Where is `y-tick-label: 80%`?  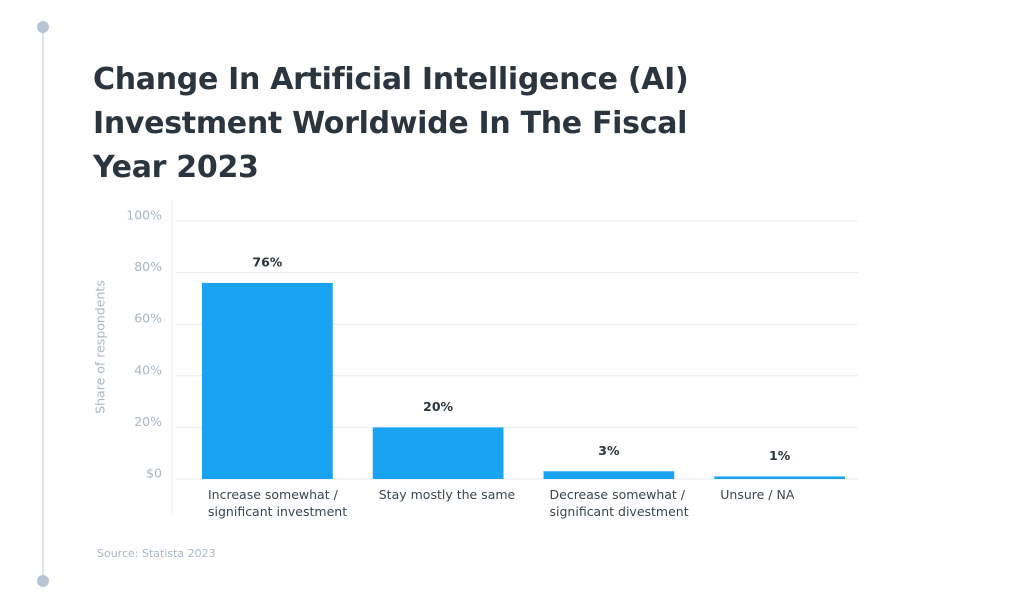
y-tick-label: 80% is located at coordinates (148, 266).